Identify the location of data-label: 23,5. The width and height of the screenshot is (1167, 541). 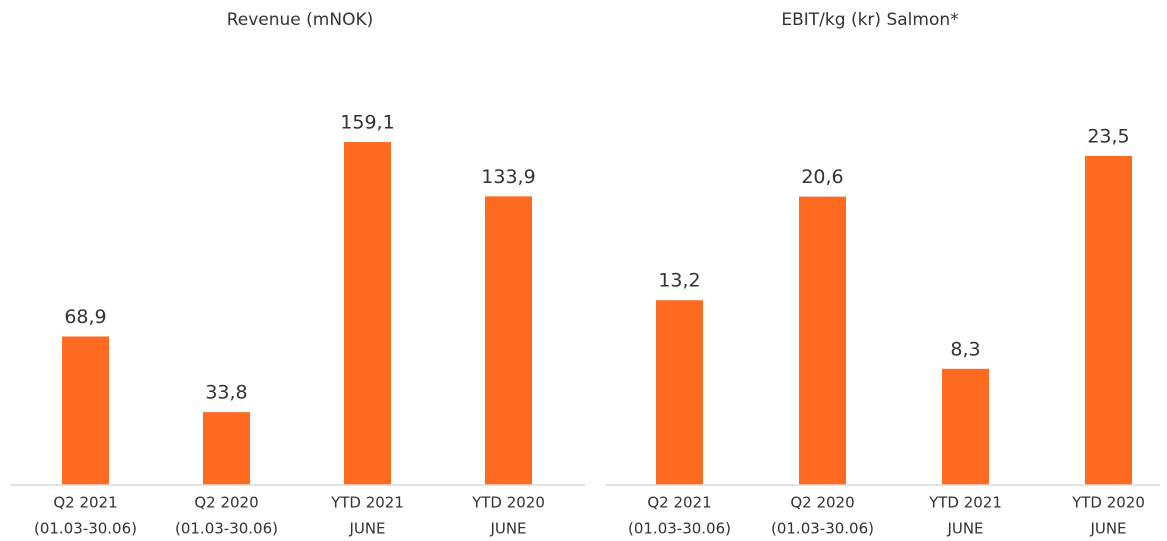
(1108, 137).